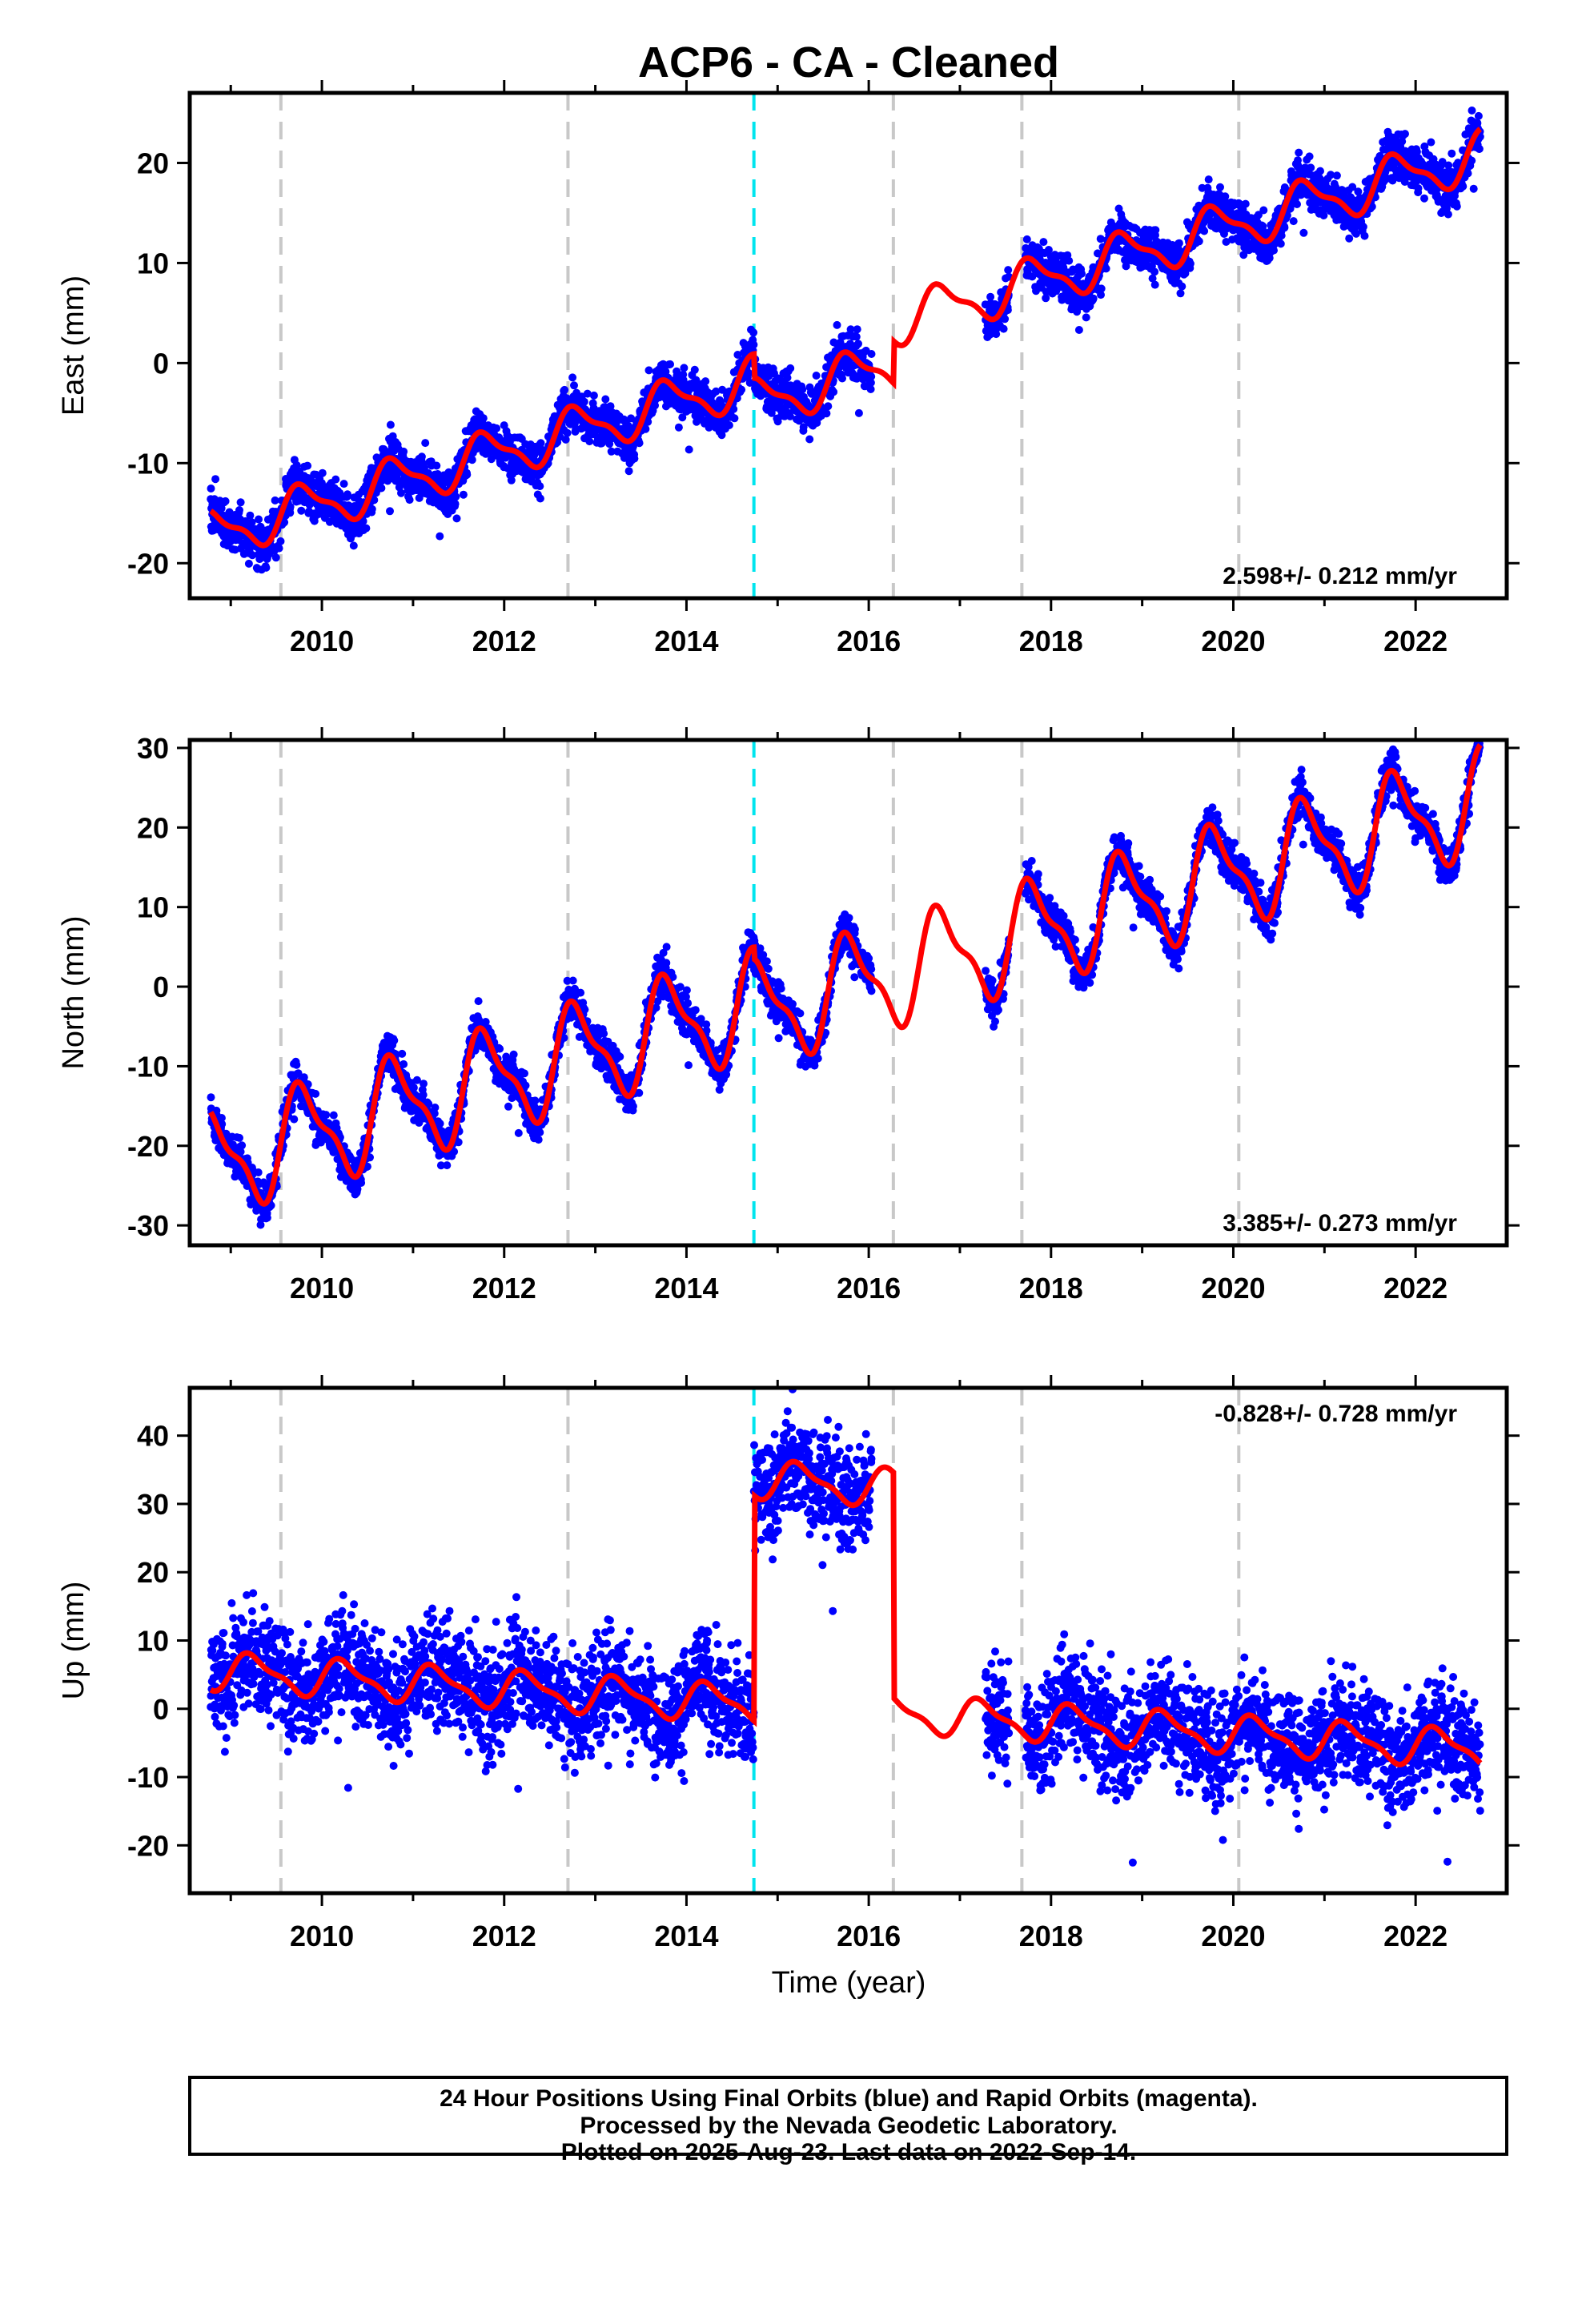 Image resolution: width=1582 pixels, height=2324 pixels. Describe the element at coordinates (686, 641) in the screenshot. I see `x-tick-label: 2014` at that location.